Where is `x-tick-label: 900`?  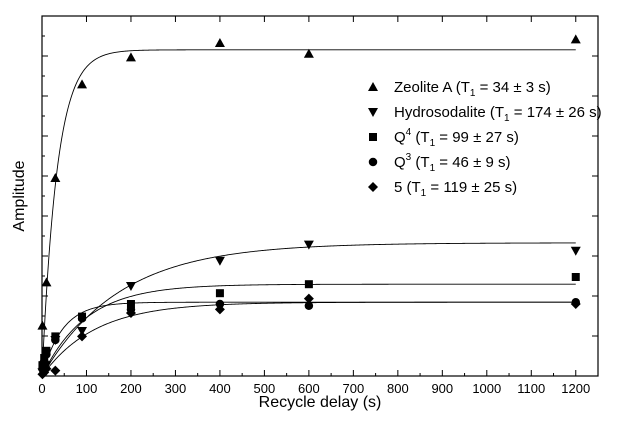 x-tick-label: 900 is located at coordinates (442, 388).